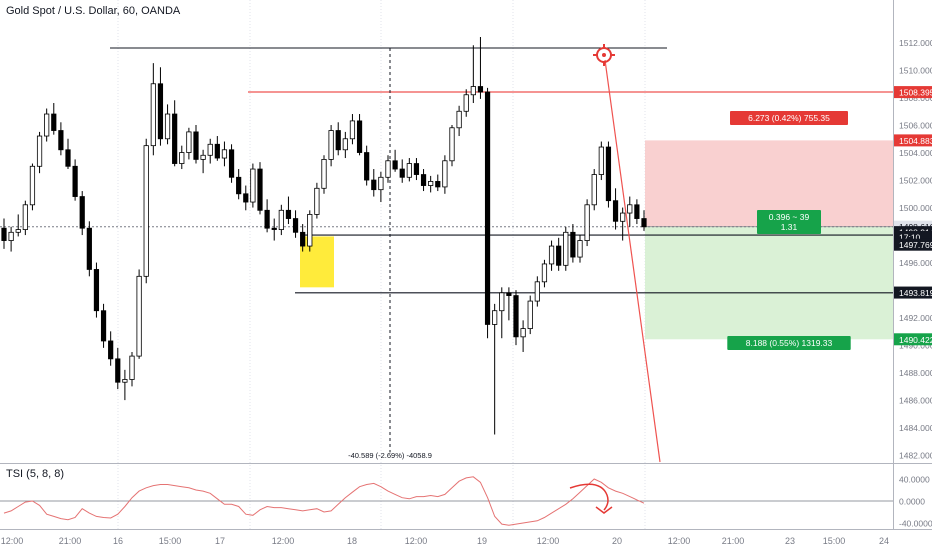 The width and height of the screenshot is (932, 555). Describe the element at coordinates (915, 428) in the screenshot. I see `price-tick-label: 1484.000` at that location.